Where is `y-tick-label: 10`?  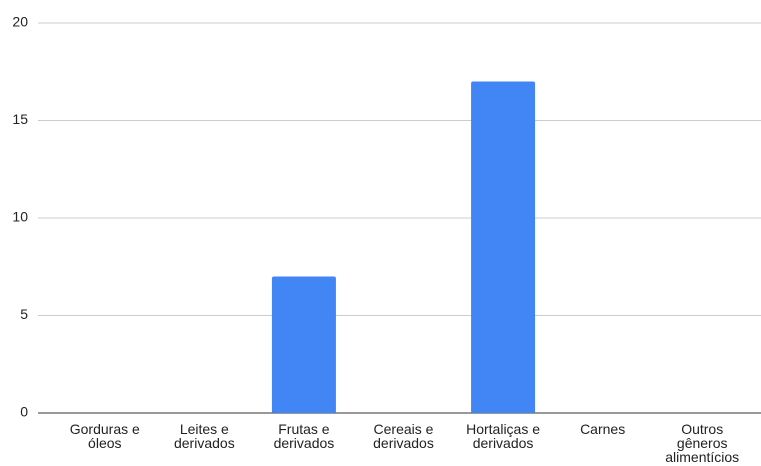
y-tick-label: 10 is located at coordinates (20, 217).